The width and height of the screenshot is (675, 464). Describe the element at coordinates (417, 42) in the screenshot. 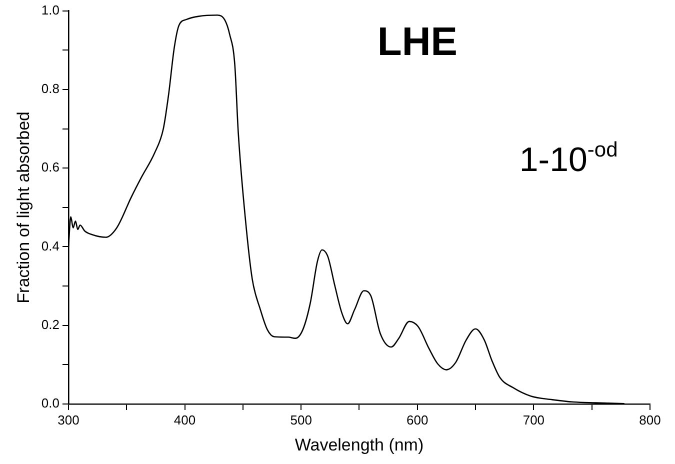

I see `annotation: LHE` at that location.